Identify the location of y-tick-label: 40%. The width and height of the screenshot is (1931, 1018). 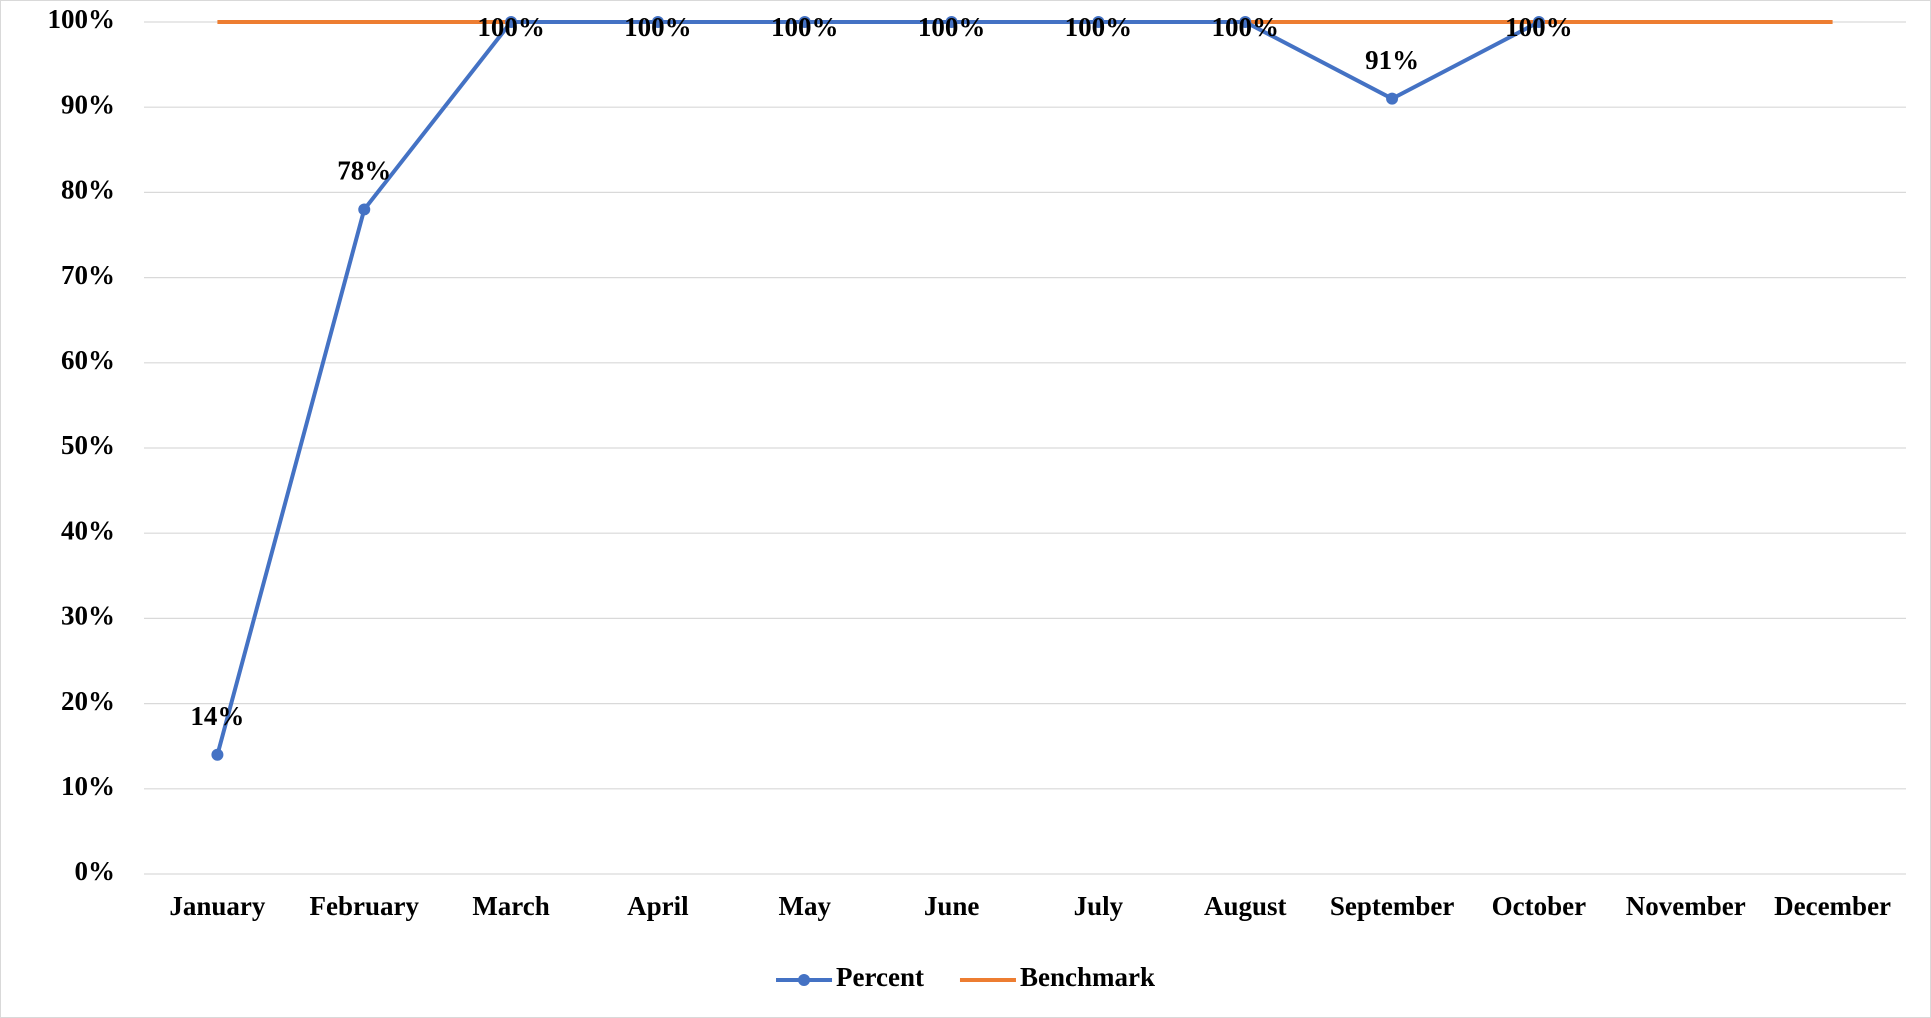
(88, 530).